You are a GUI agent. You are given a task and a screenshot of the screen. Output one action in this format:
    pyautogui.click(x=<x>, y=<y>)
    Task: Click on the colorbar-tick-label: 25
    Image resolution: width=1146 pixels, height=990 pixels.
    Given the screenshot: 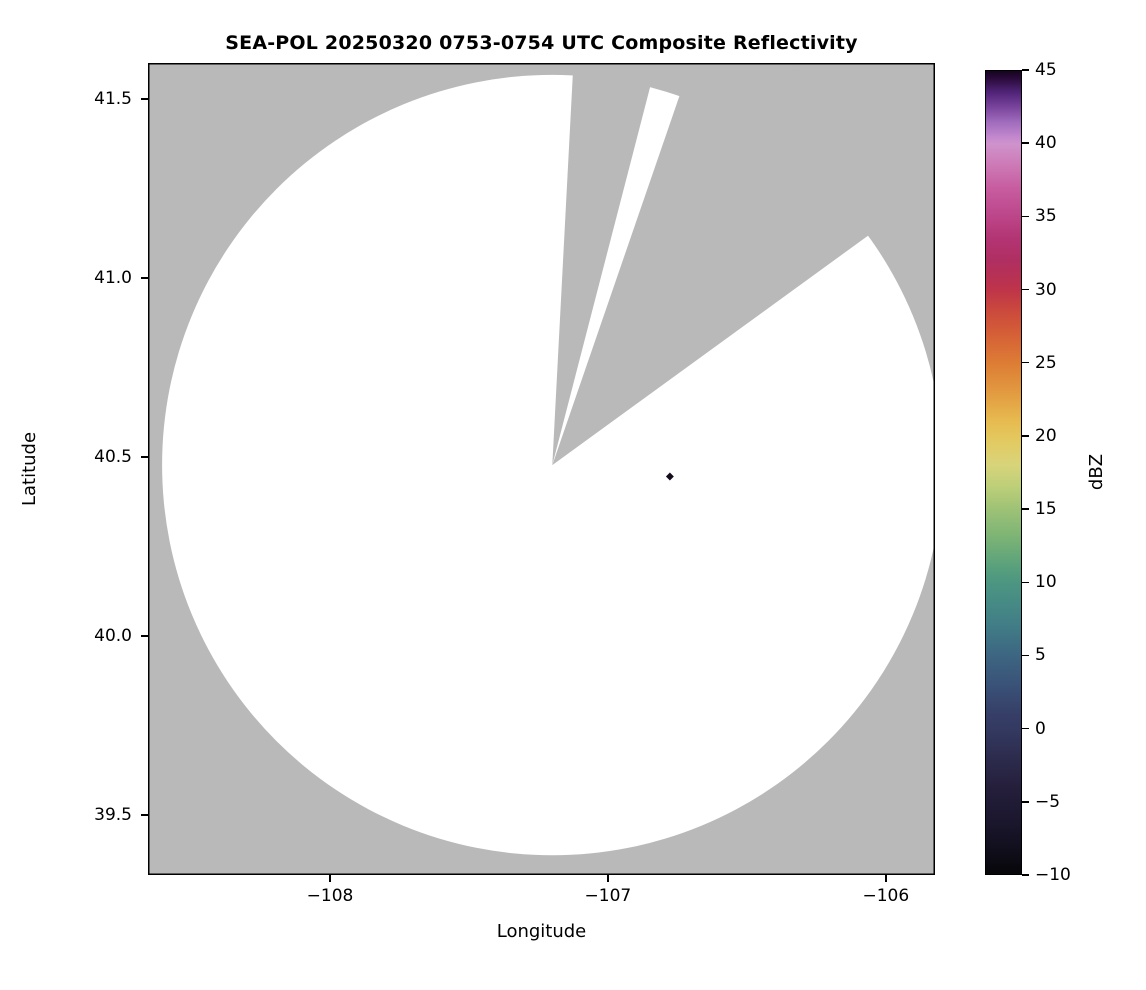 What is the action you would take?
    pyautogui.click(x=1046, y=362)
    